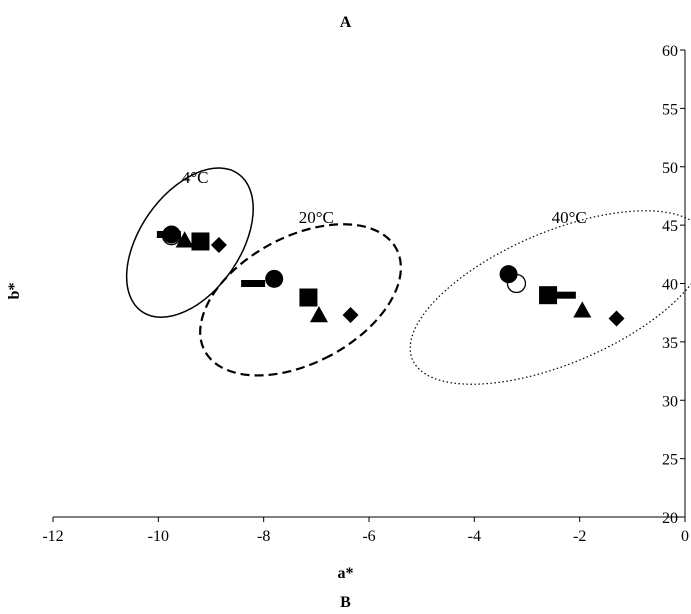  Describe the element at coordinates (670, 285) in the screenshot. I see `y-tick-label: 40` at that location.